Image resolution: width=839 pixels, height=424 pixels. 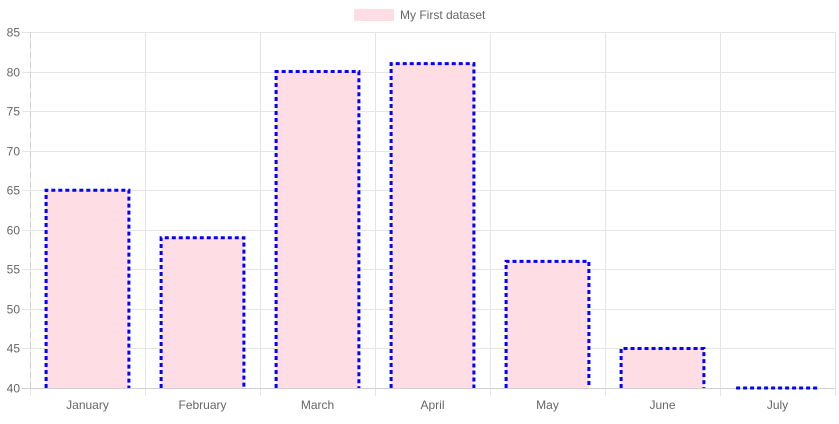 What do you see at coordinates (14, 33) in the screenshot?
I see `y-tick-label: 85` at bounding box center [14, 33].